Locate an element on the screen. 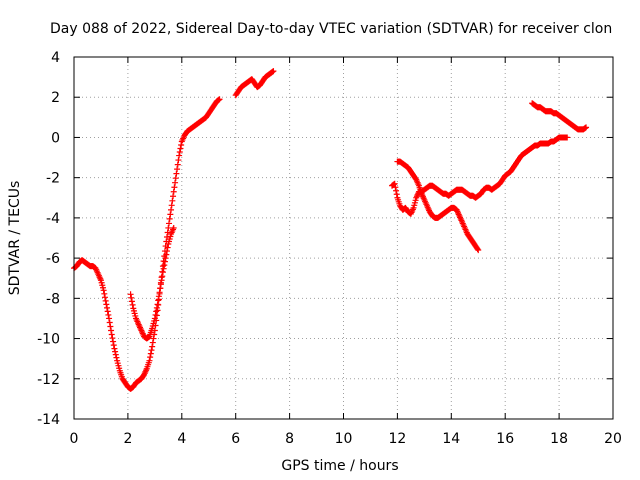  y-axis-label: SDTVAR / TECUs is located at coordinates (15, 238).